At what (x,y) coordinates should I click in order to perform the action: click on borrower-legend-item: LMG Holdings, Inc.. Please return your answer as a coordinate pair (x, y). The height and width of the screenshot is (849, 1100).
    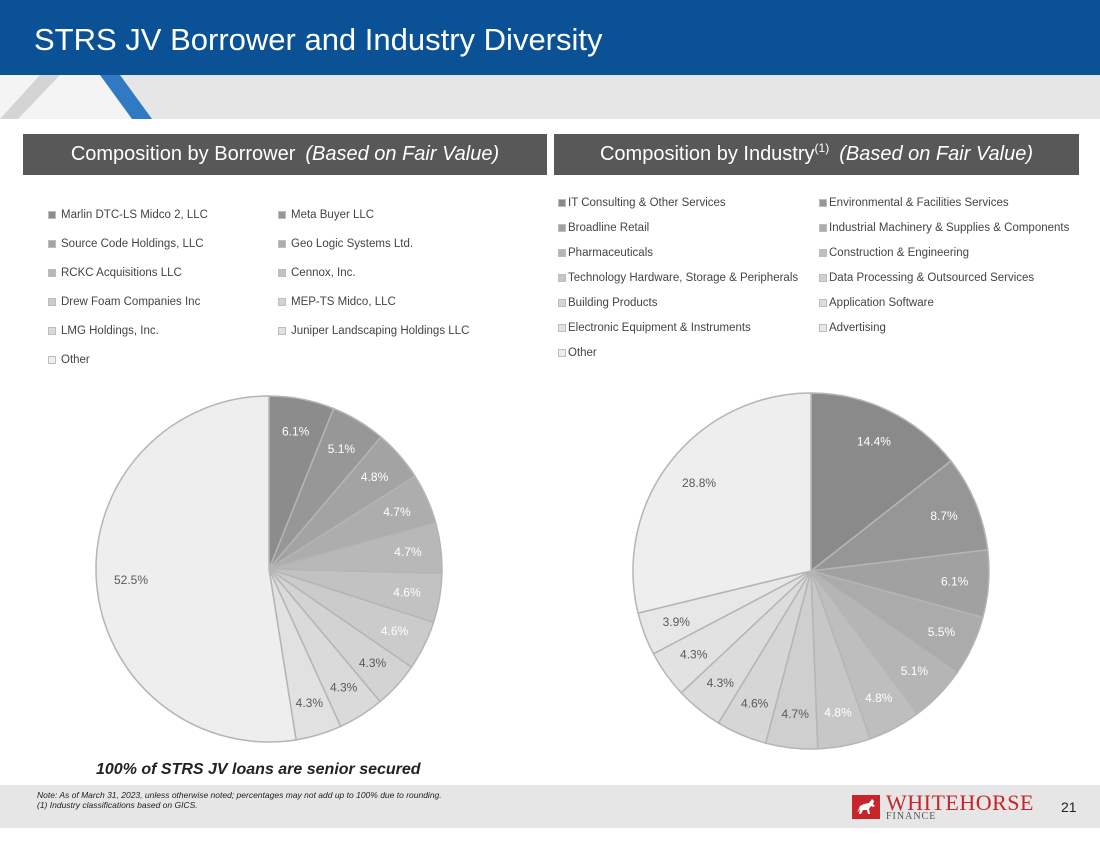
    Looking at the image, I should click on (103, 331).